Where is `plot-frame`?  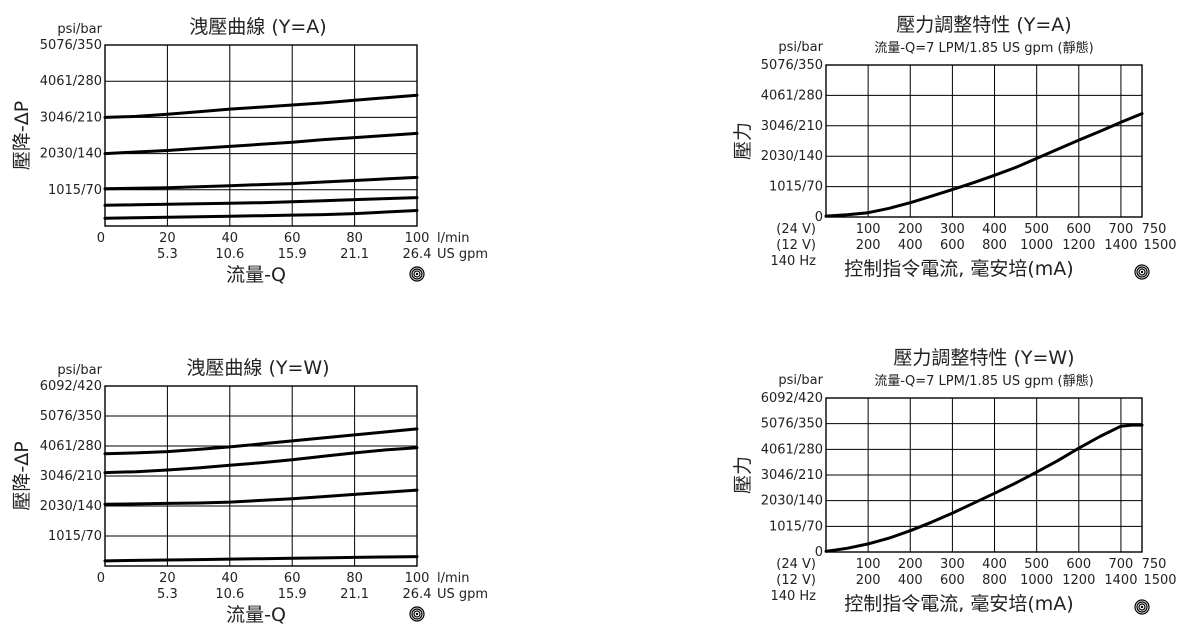 plot-frame is located at coordinates (261, 135).